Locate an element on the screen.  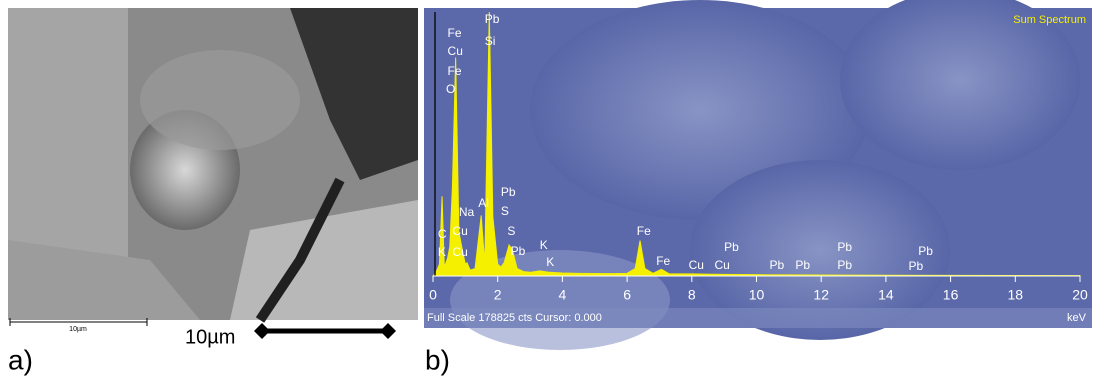
peak-label: Na is located at coordinates (467, 212).